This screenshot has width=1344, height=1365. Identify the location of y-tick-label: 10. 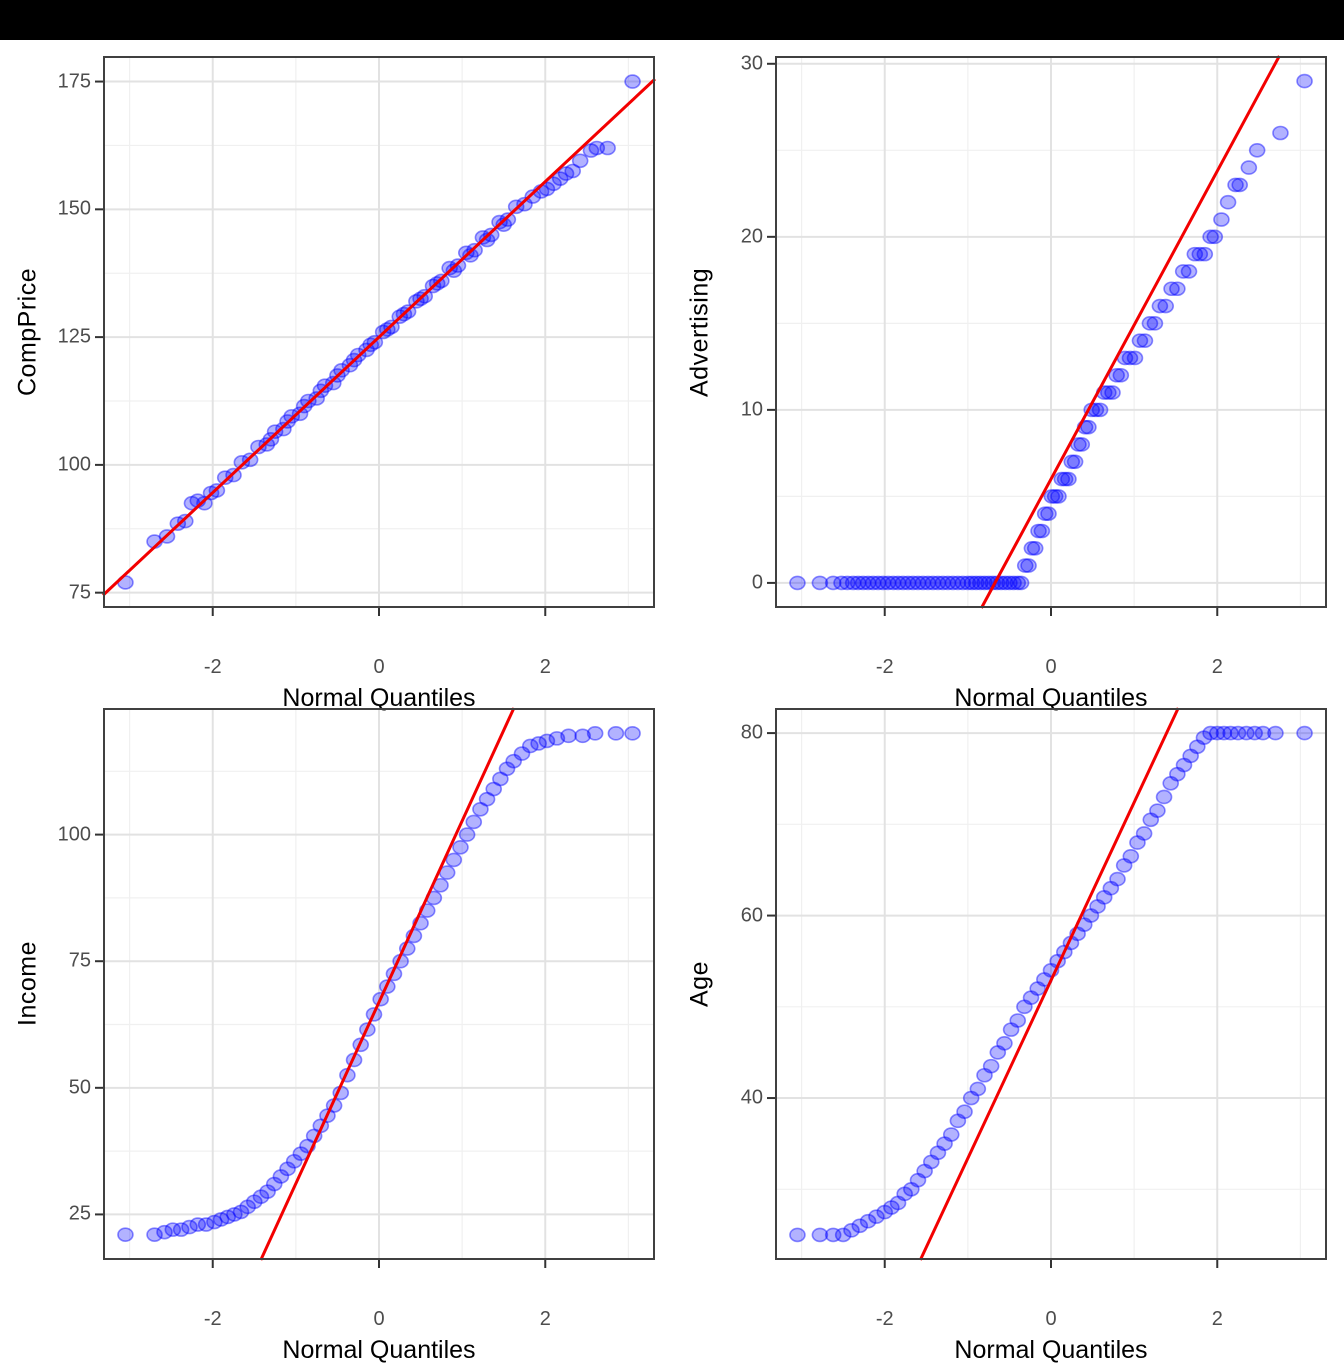
(751, 409).